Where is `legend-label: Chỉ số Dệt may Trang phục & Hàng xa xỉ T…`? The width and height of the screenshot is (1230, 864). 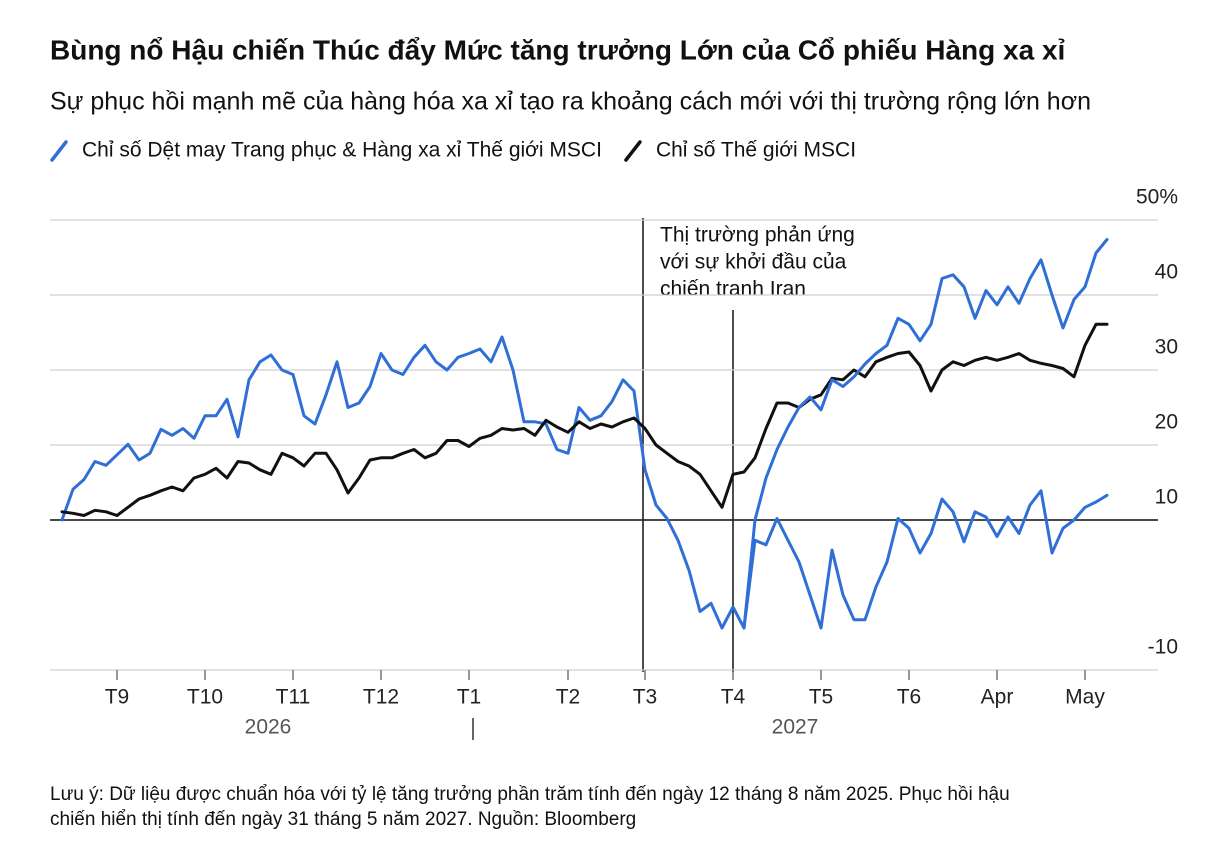 legend-label: Chỉ số Dệt may Trang phục & Hàng xa xỉ T… is located at coordinates (342, 150).